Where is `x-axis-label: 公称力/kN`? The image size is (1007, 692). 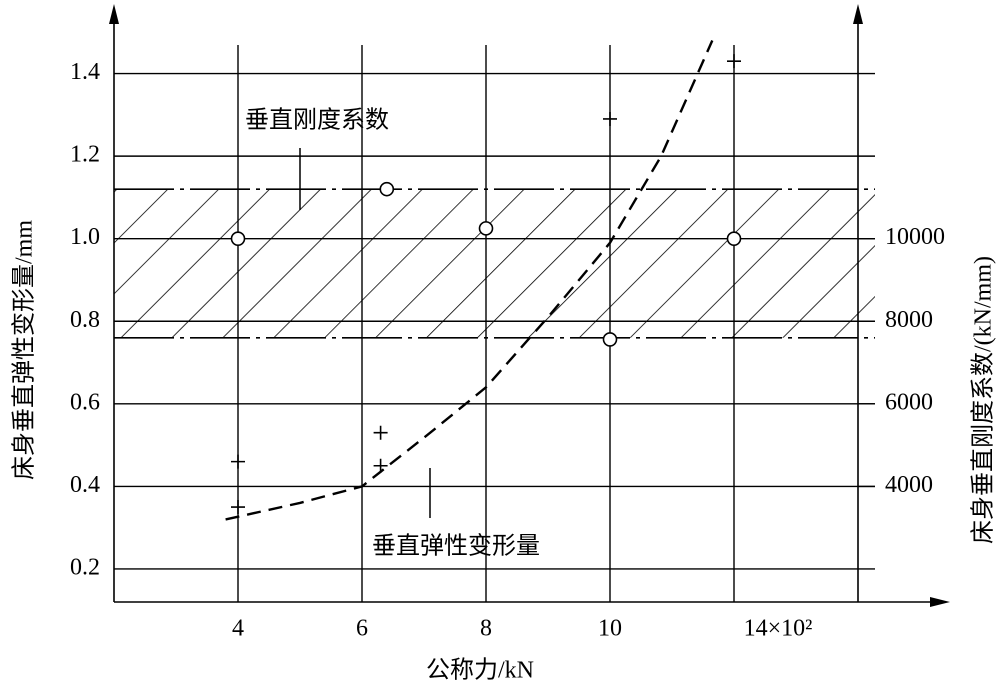 x-axis-label: 公称力/kN is located at coordinates (480, 670).